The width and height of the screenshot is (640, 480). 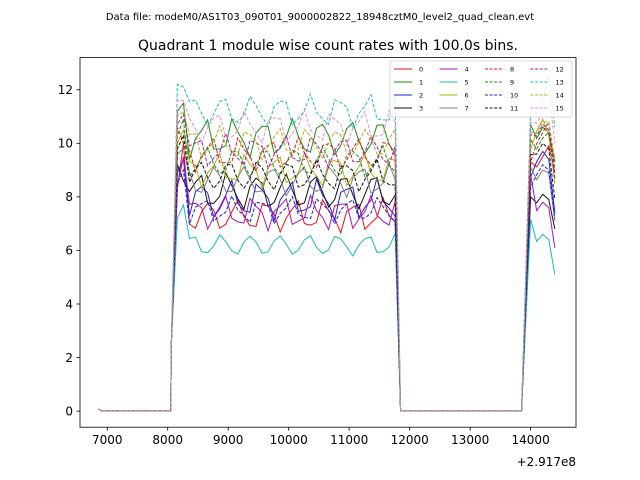 What do you see at coordinates (467, 69) in the screenshot?
I see `legend-label: 4` at bounding box center [467, 69].